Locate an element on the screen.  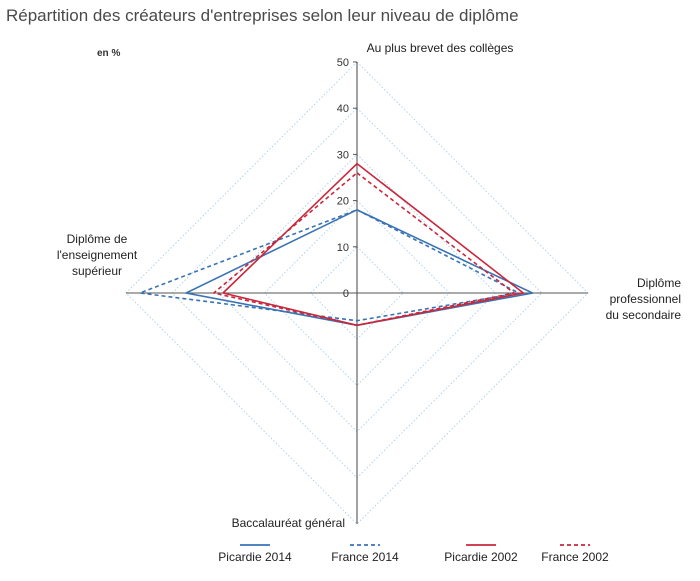
legend-item-2: France 2014 is located at coordinates (365, 554).